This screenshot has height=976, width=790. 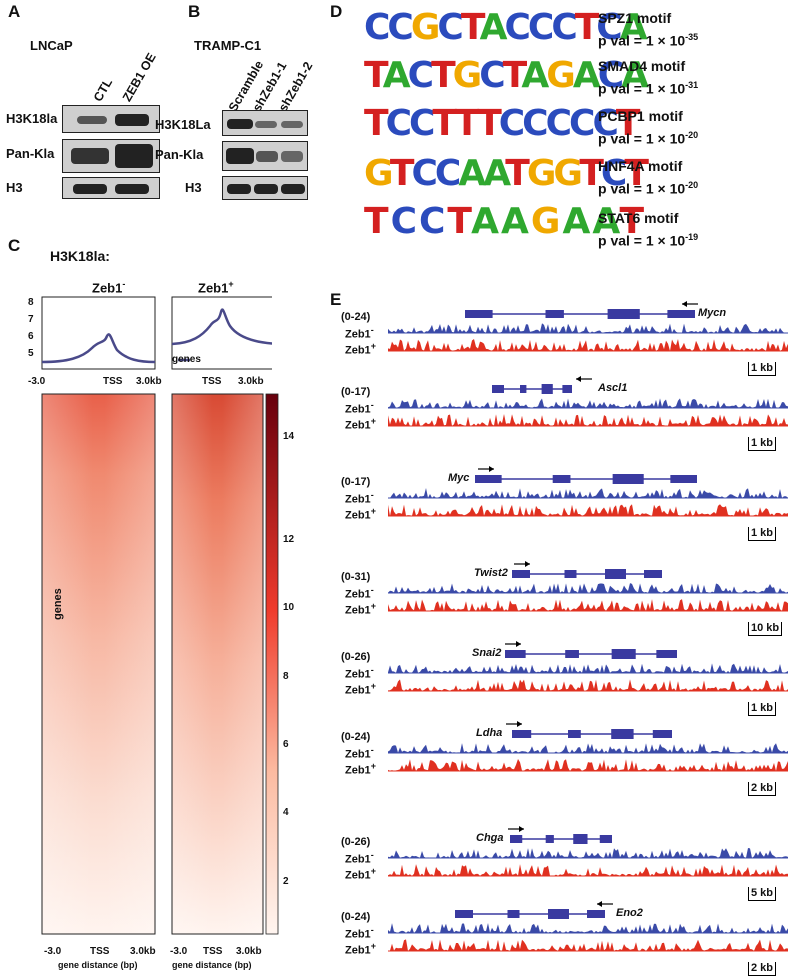 What do you see at coordinates (506, 27) in the screenshot?
I see `motif-logo-spz1: CCGCTACCCTCA` at bounding box center [506, 27].